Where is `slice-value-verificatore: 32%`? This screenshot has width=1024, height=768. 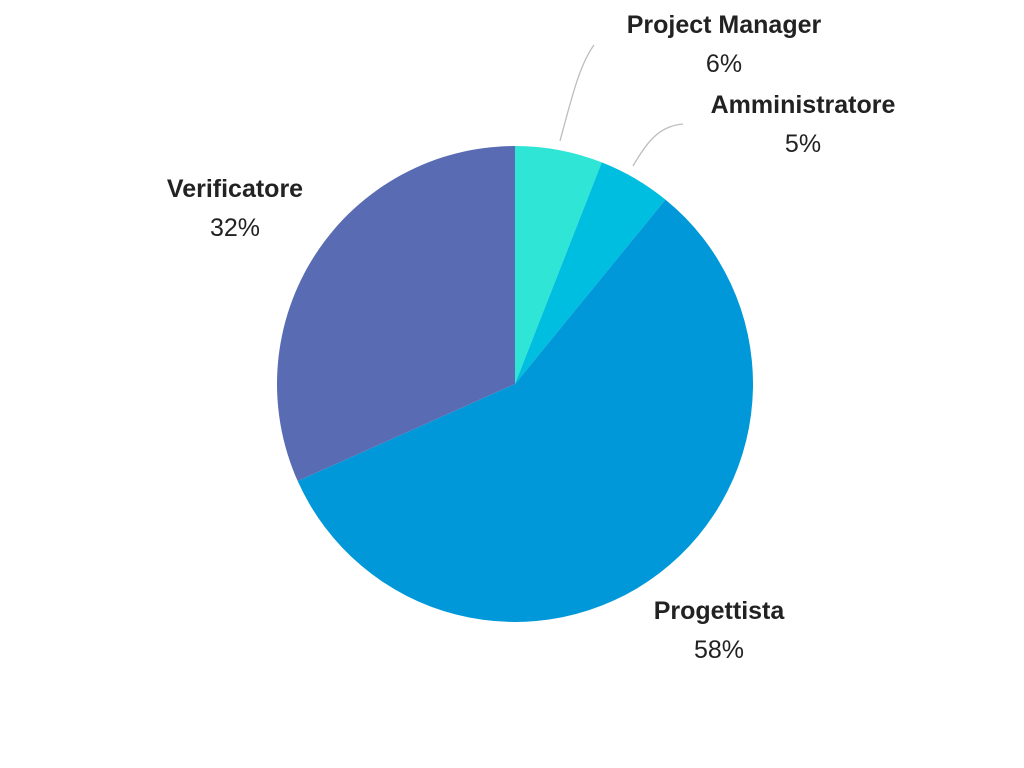
slice-value-verificatore: 32% is located at coordinates (235, 228).